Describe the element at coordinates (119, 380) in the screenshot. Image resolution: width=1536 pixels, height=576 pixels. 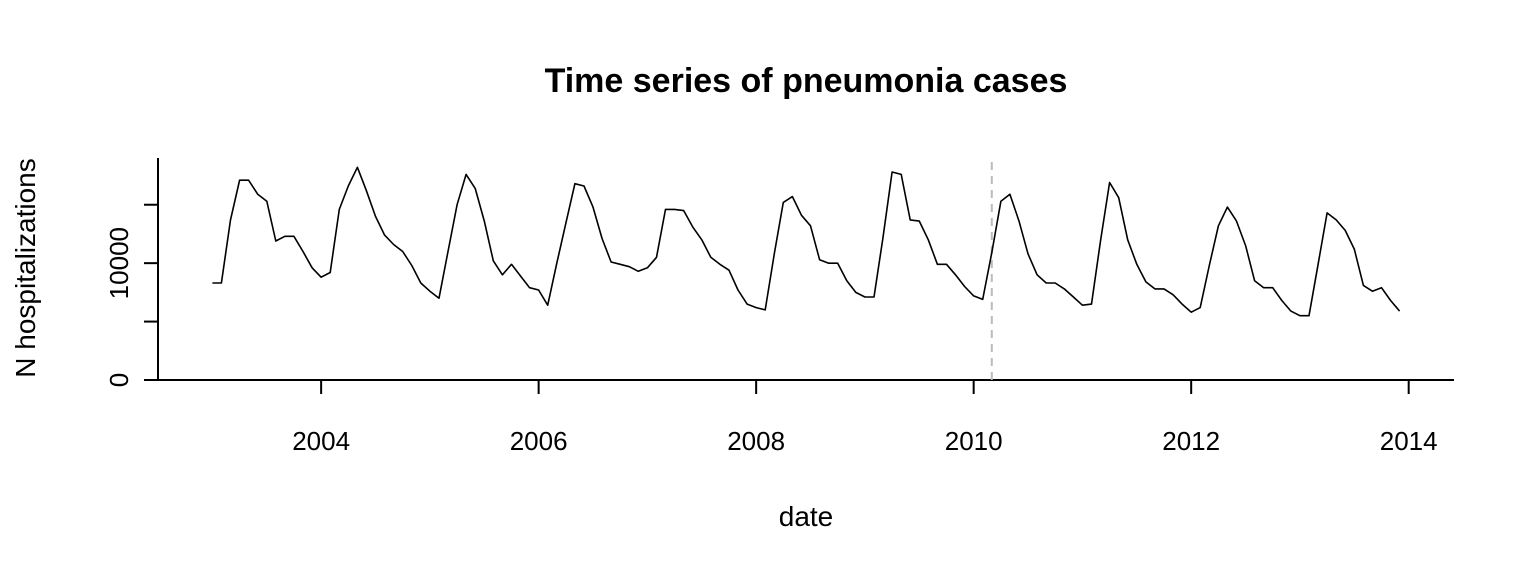
I see `y-tick-label: 0` at that location.